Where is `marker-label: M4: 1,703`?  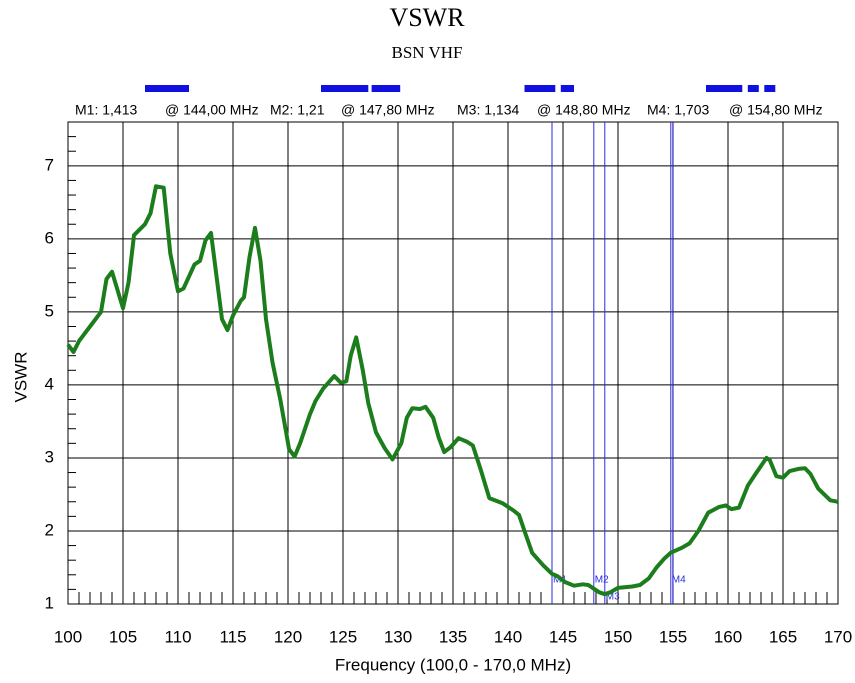 marker-label: M4: 1,703 is located at coordinates (678, 110).